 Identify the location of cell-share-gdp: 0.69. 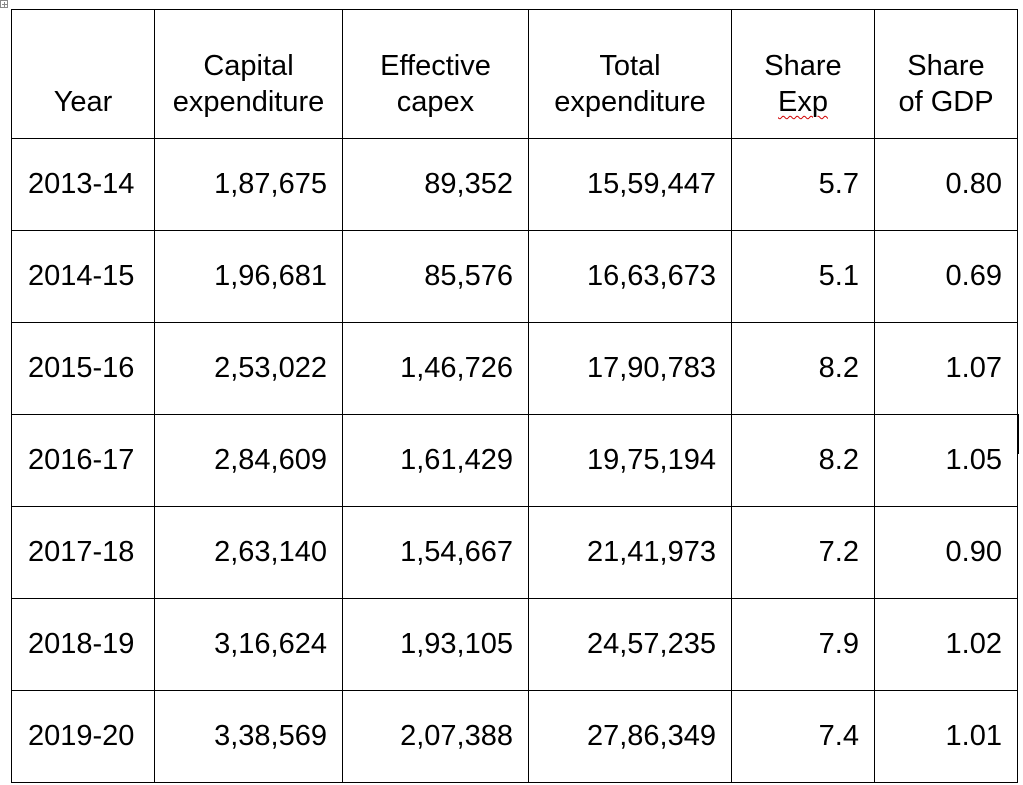
(946, 276).